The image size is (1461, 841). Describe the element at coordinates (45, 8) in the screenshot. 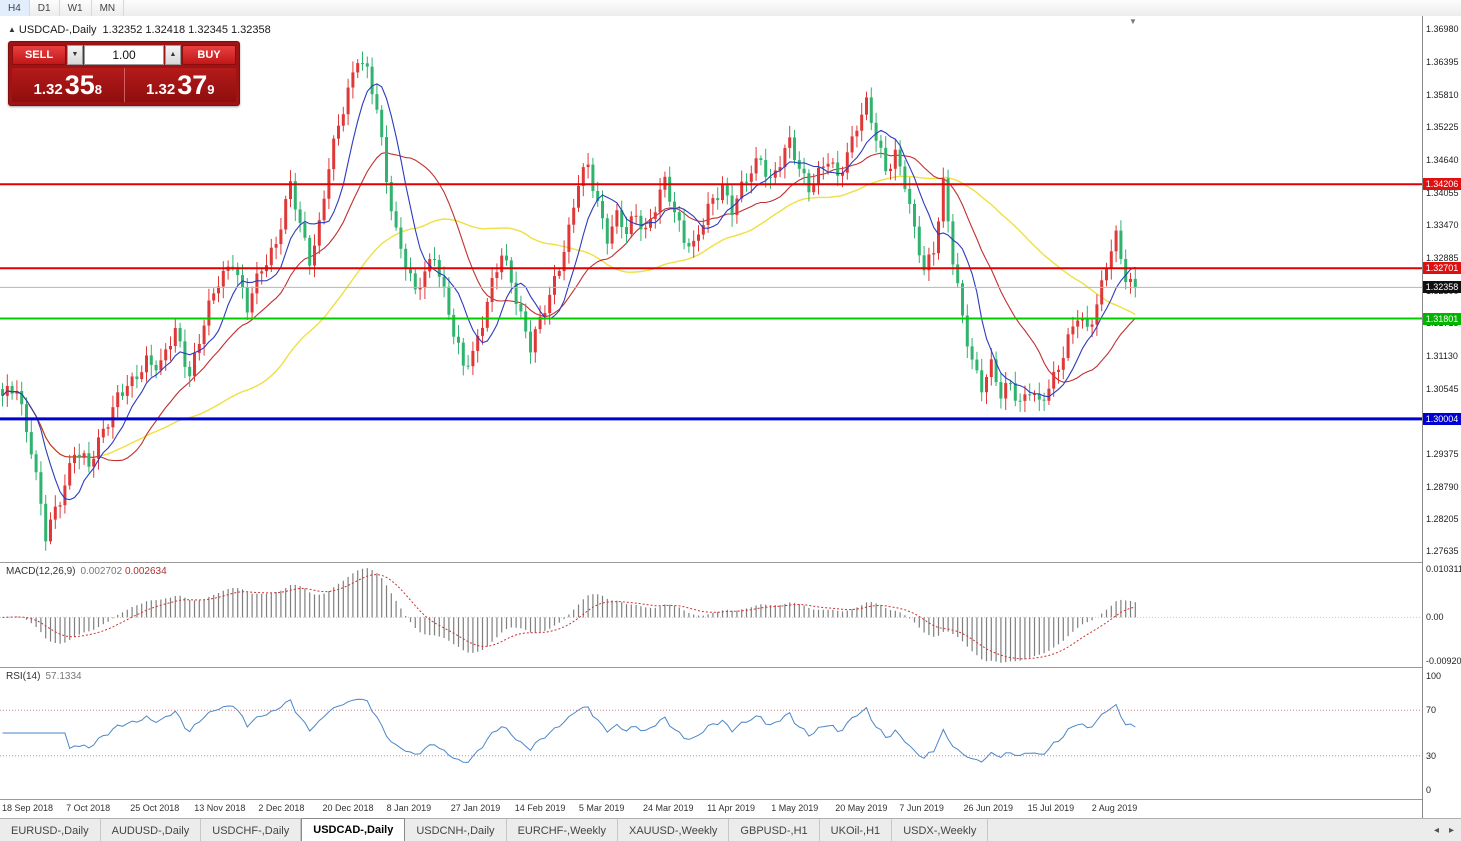

I see `timeframe-button-d1: D1` at that location.